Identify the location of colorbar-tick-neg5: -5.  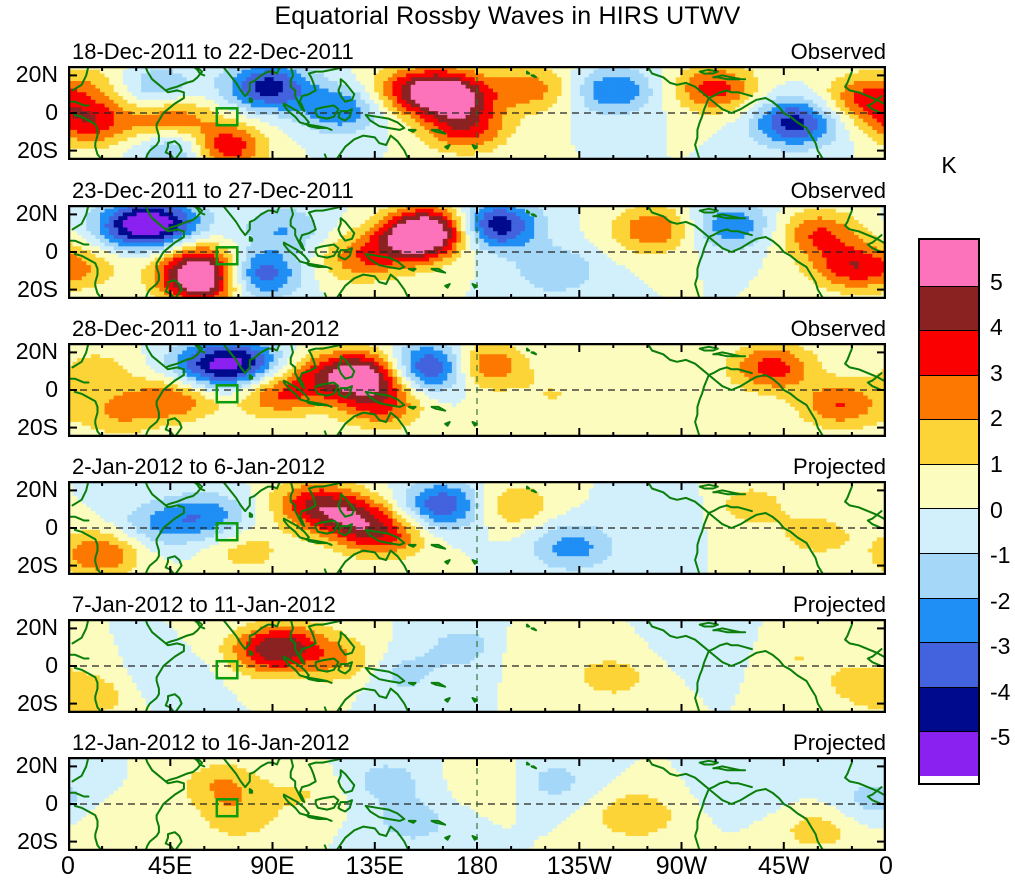
(1002, 737).